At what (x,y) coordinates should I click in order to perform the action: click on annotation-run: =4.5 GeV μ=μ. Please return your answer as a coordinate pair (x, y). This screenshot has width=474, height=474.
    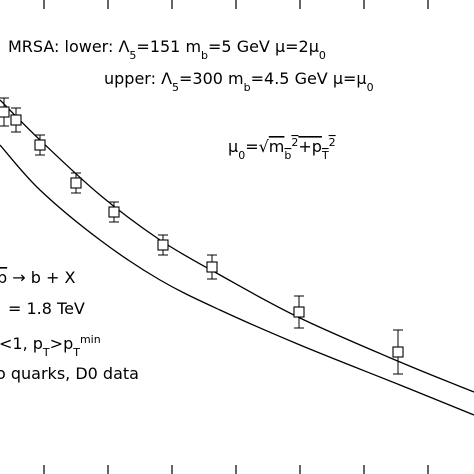
    Looking at the image, I should click on (309, 78).